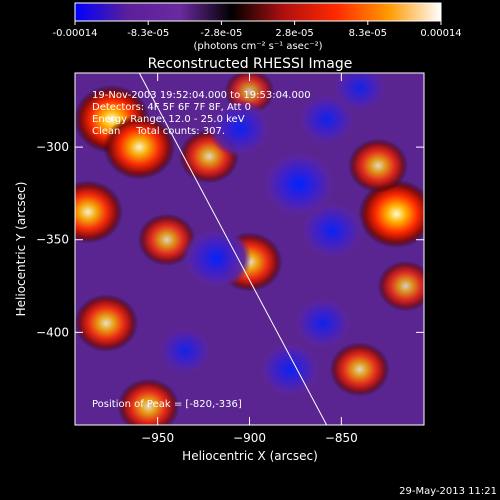 The image size is (500, 500). I want to click on y-tick-label: −300, so click(52, 147).